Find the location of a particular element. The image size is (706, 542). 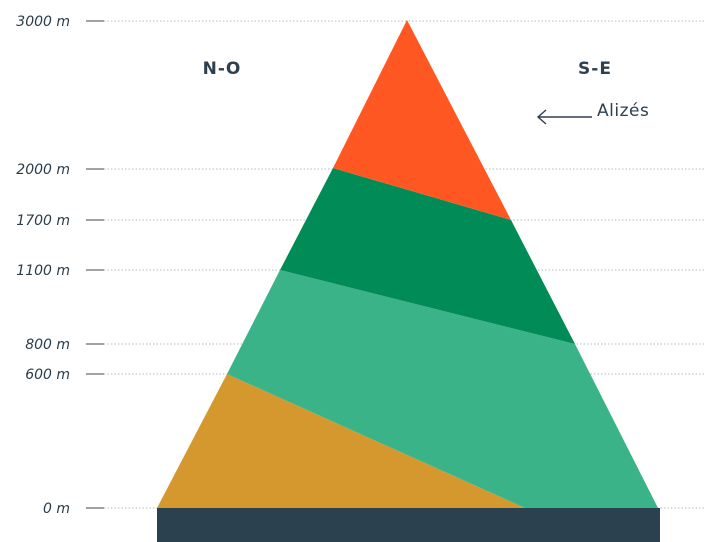

altitude-tick-label: 3000 m is located at coordinates (43, 22).